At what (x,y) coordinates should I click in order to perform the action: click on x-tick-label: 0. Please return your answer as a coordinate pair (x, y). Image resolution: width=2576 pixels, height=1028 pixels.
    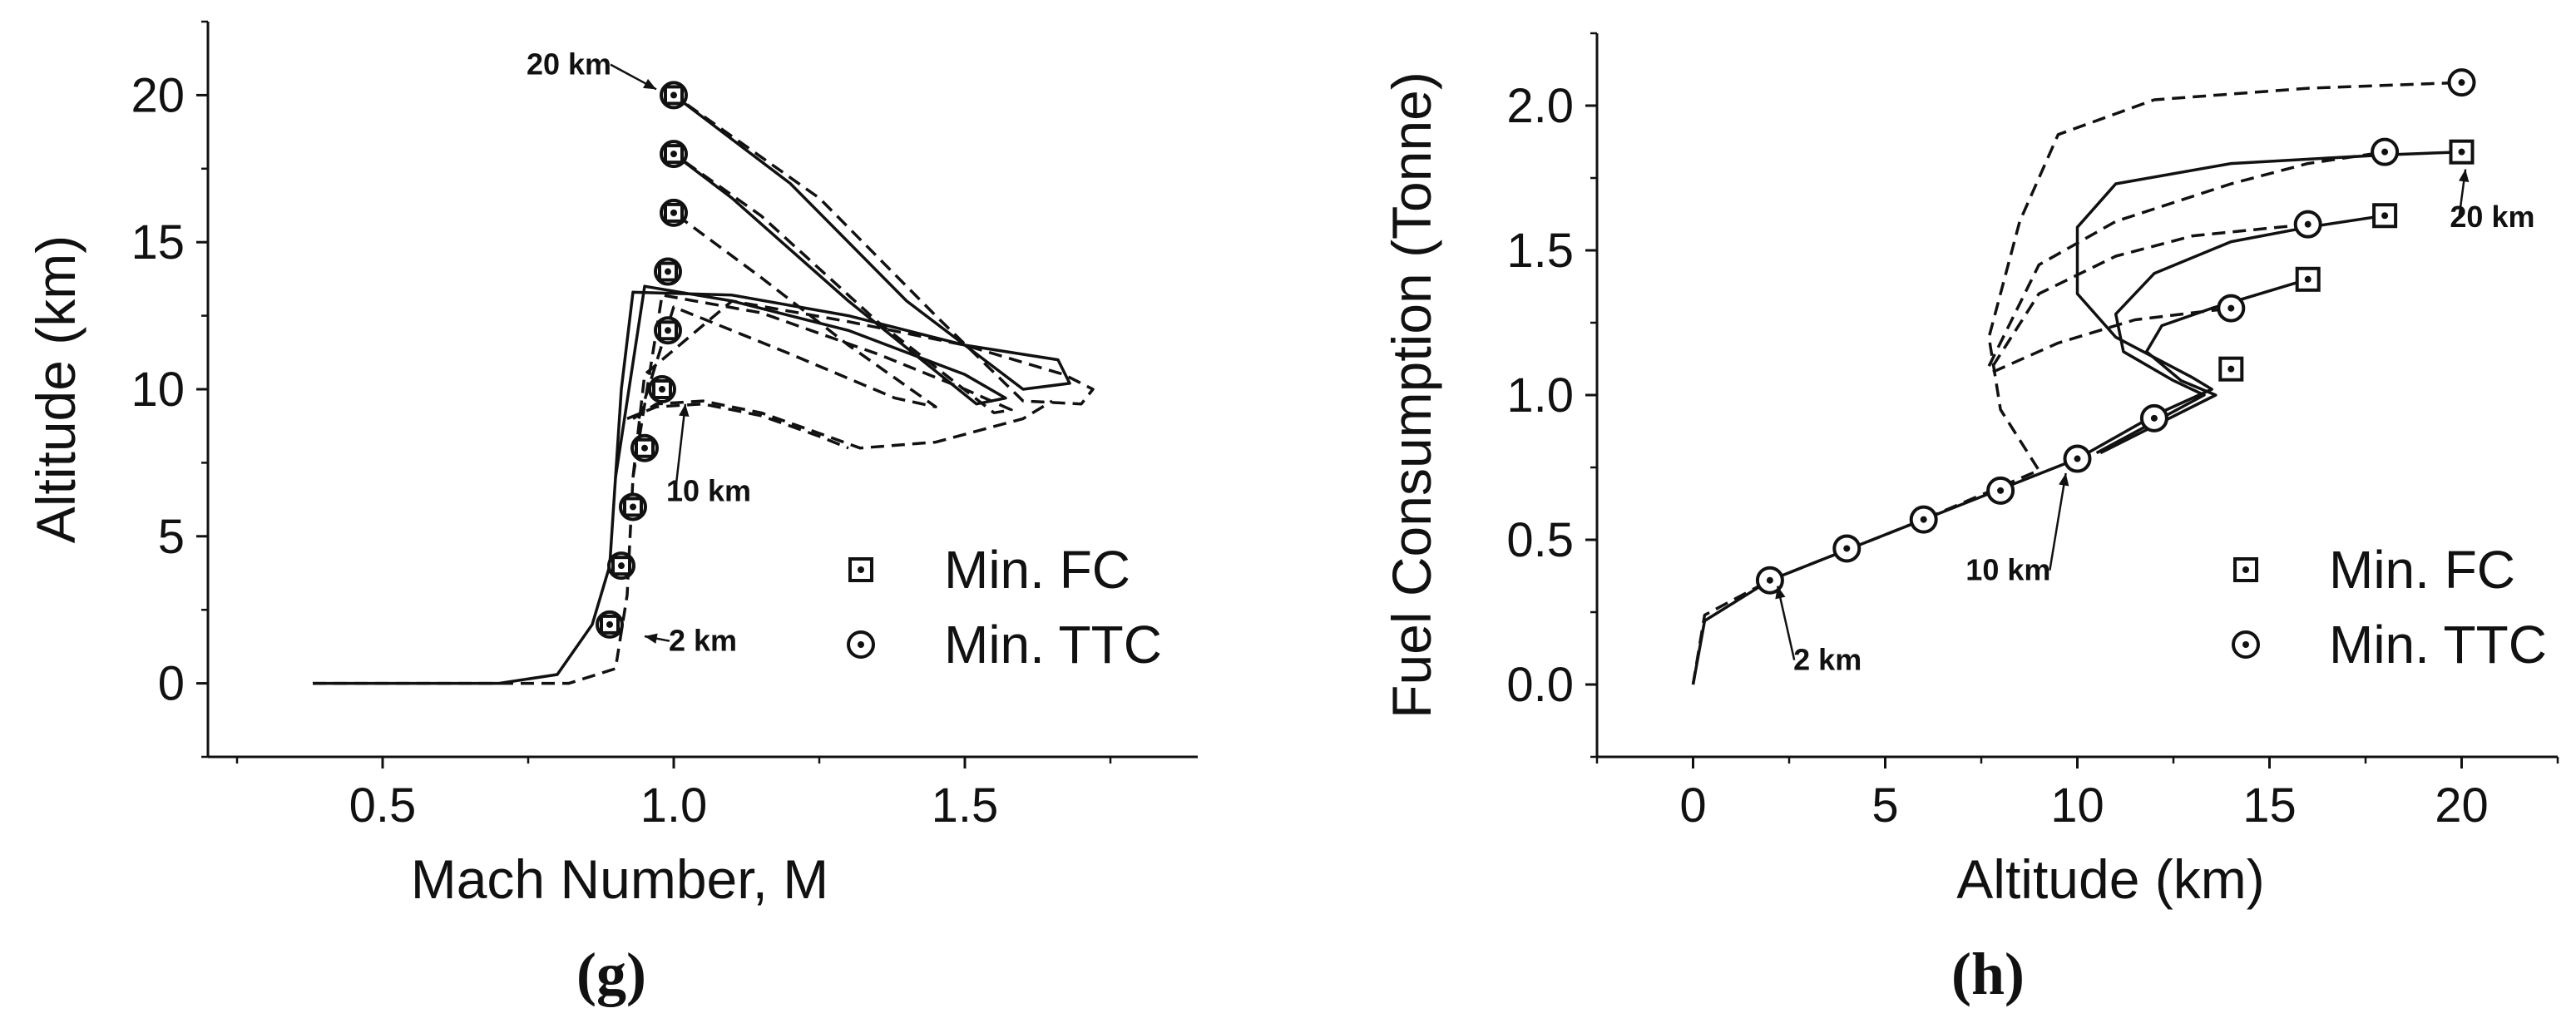
    Looking at the image, I should click on (1692, 805).